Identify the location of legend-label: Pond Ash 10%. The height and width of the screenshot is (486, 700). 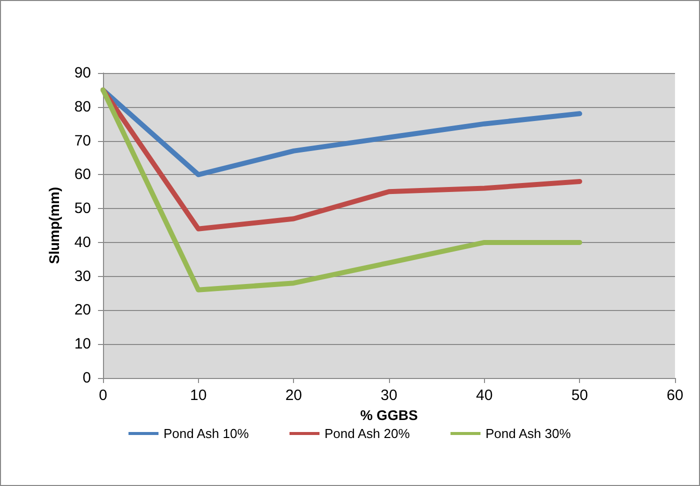
(206, 433).